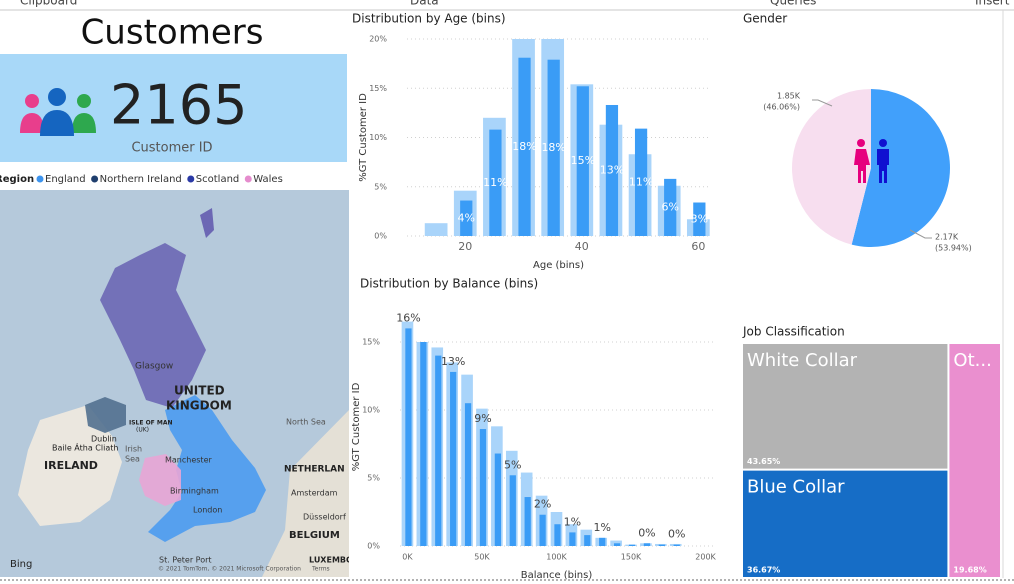 This screenshot has height=584, width=1014. What do you see at coordinates (85, 447) in the screenshot?
I see `map-label: Baile Átha Cliath` at bounding box center [85, 447].